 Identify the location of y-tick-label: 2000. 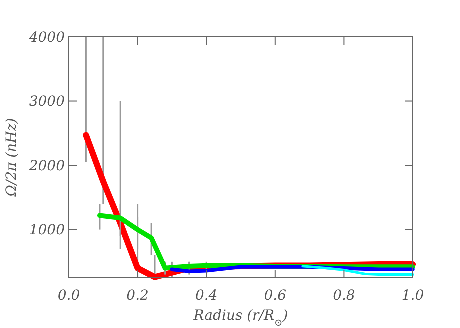
(47, 166).